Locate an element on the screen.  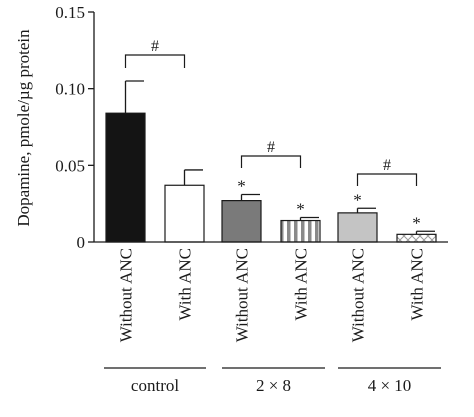
group-label: 2 × 8 is located at coordinates (273, 385).